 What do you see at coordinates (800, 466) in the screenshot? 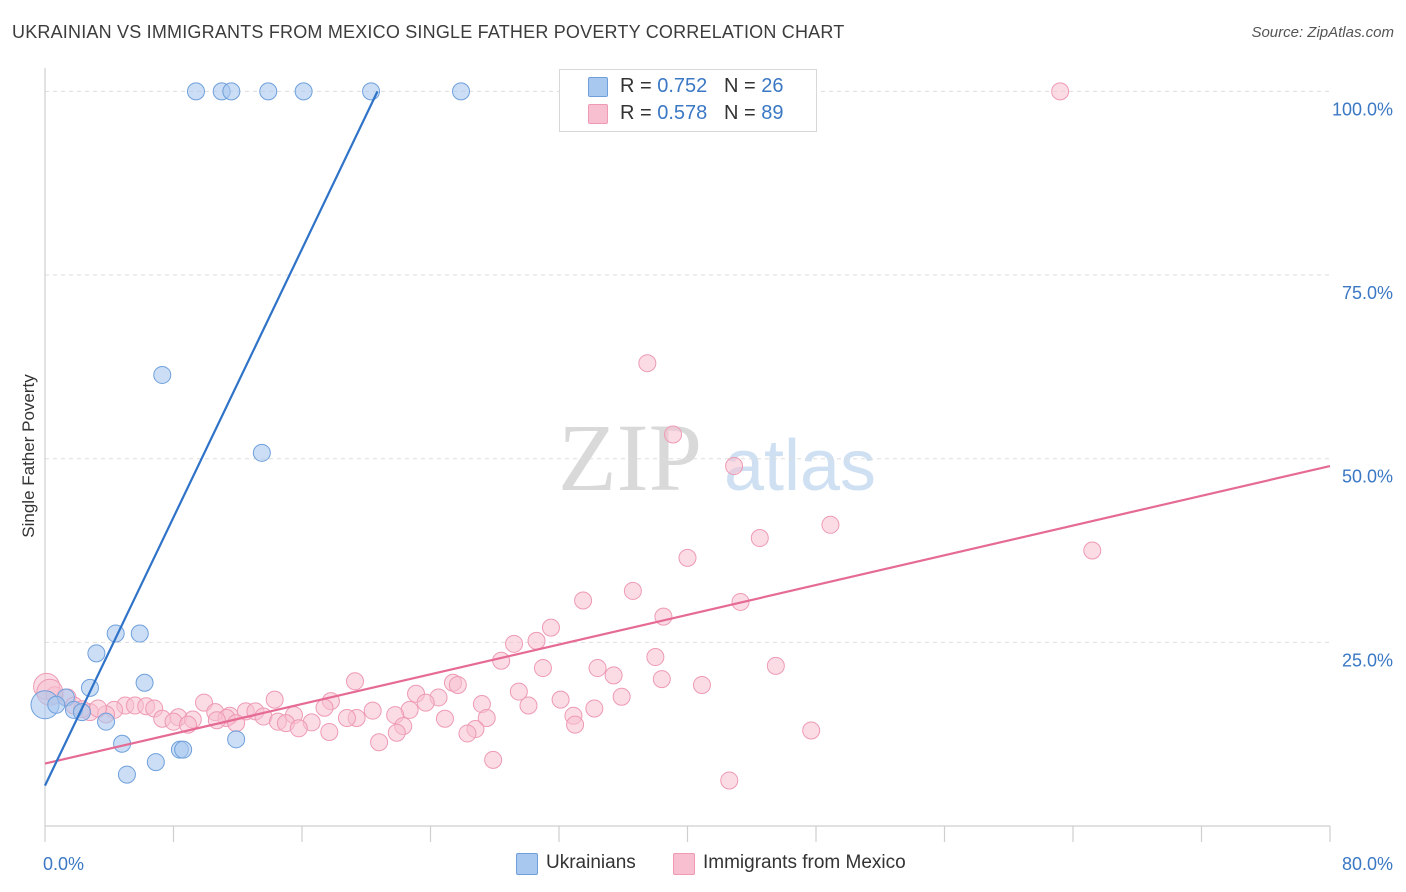
I see `watermark-atlas: atlas` at bounding box center [800, 466].